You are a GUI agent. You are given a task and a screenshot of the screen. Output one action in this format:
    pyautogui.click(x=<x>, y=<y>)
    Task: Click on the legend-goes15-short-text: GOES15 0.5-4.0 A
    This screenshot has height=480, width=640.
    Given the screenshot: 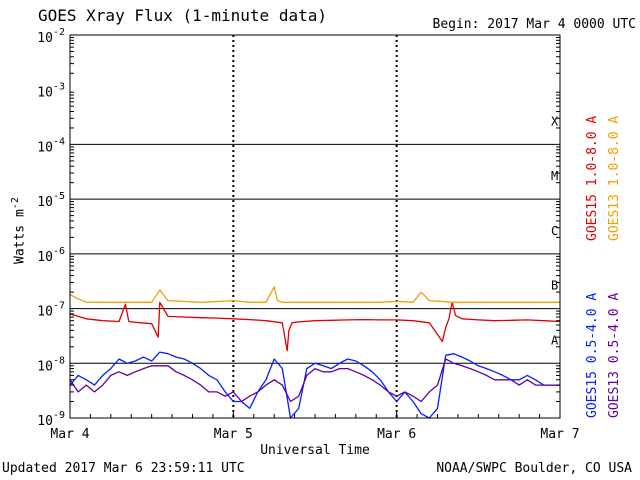 What is the action you would take?
    pyautogui.click(x=592, y=355)
    